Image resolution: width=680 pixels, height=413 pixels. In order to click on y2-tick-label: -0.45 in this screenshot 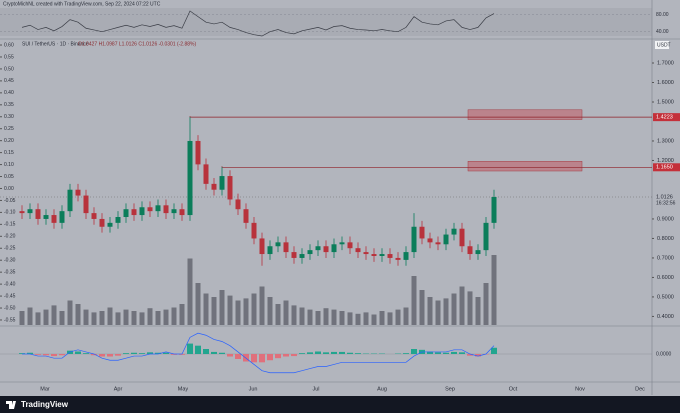, I will do `click(10, 296)`.